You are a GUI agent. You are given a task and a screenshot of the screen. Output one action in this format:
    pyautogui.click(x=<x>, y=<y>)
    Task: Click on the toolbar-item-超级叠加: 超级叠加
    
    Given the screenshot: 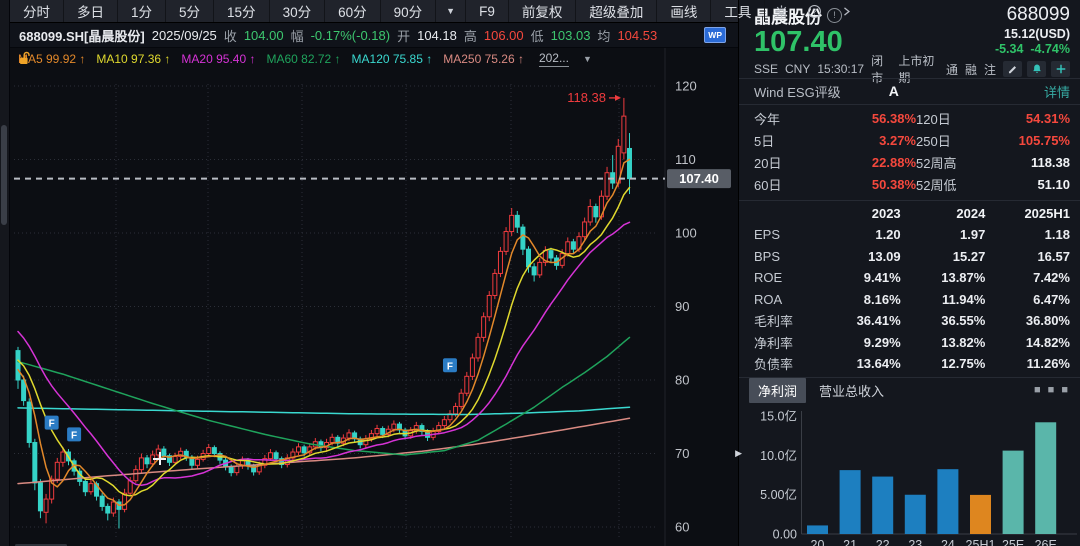 What is the action you would take?
    pyautogui.click(x=617, y=11)
    